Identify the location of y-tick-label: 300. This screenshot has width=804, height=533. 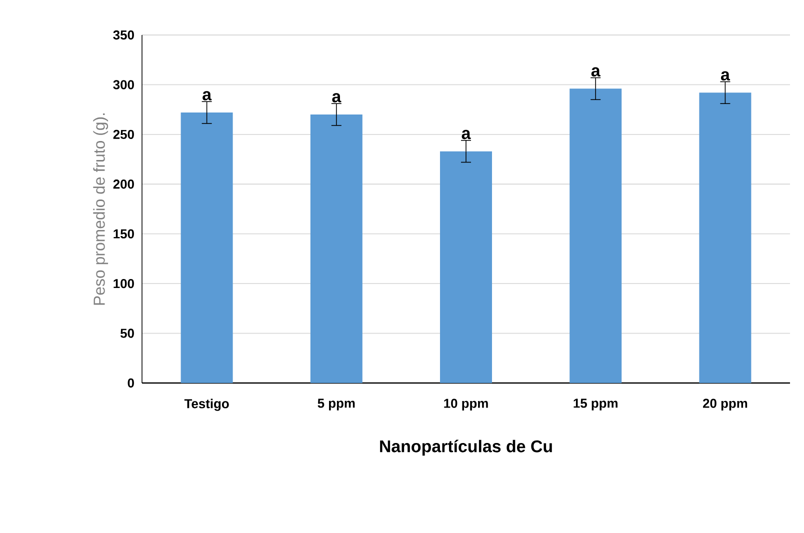
(123, 85).